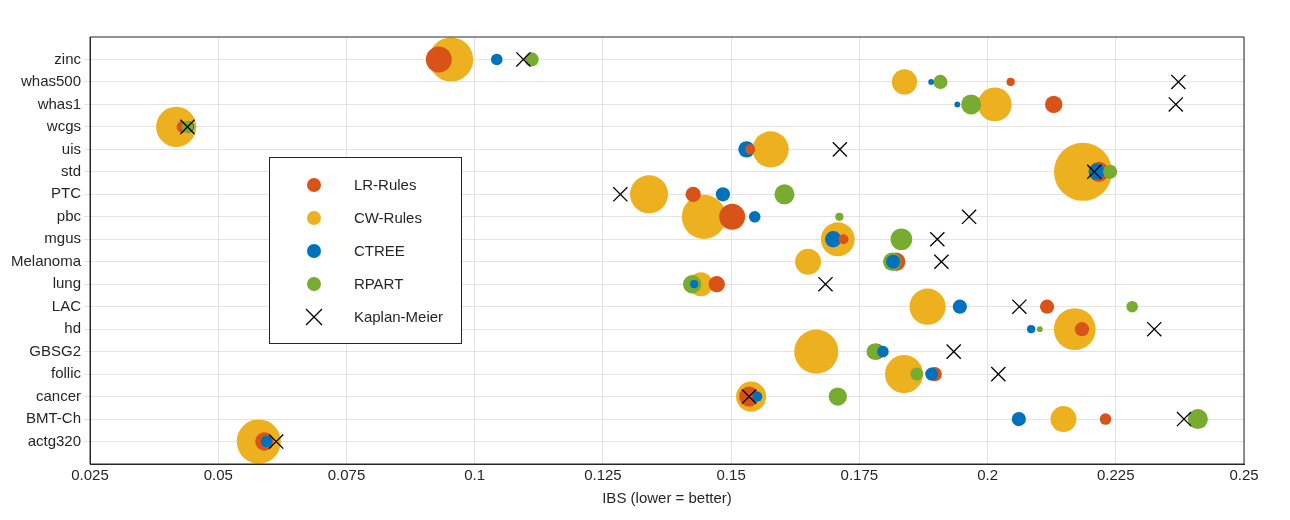 The height and width of the screenshot is (520, 1290). What do you see at coordinates (398, 316) in the screenshot?
I see `legend-label: Kaplan-Meier` at bounding box center [398, 316].